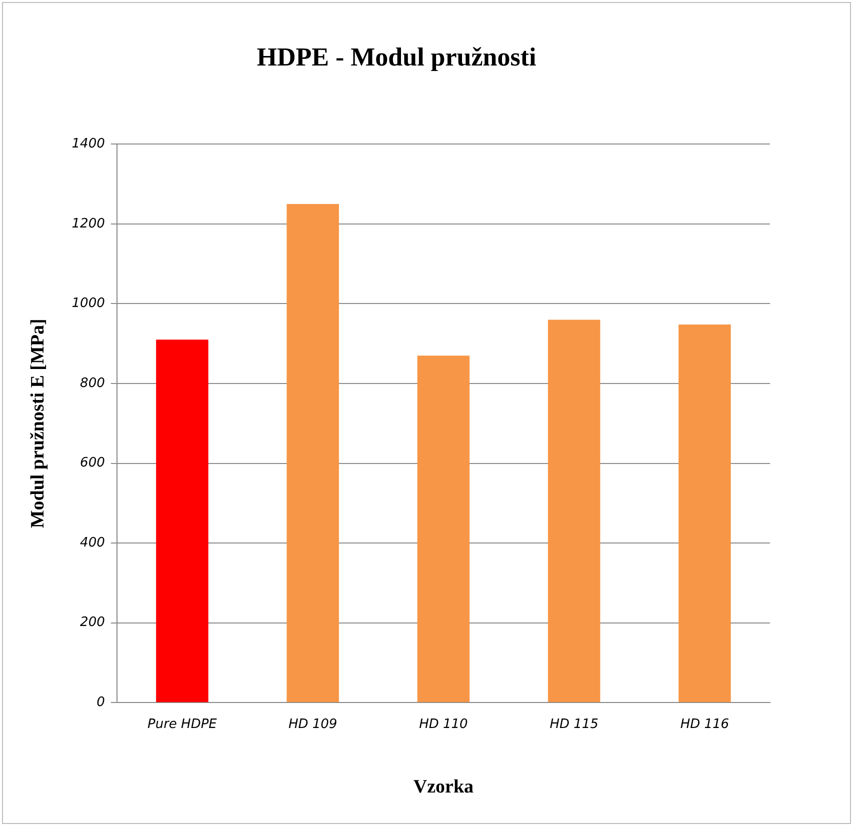 This screenshot has height=828, width=855. Describe the element at coordinates (100, 702) in the screenshot. I see `y-tick-label: 0` at that location.